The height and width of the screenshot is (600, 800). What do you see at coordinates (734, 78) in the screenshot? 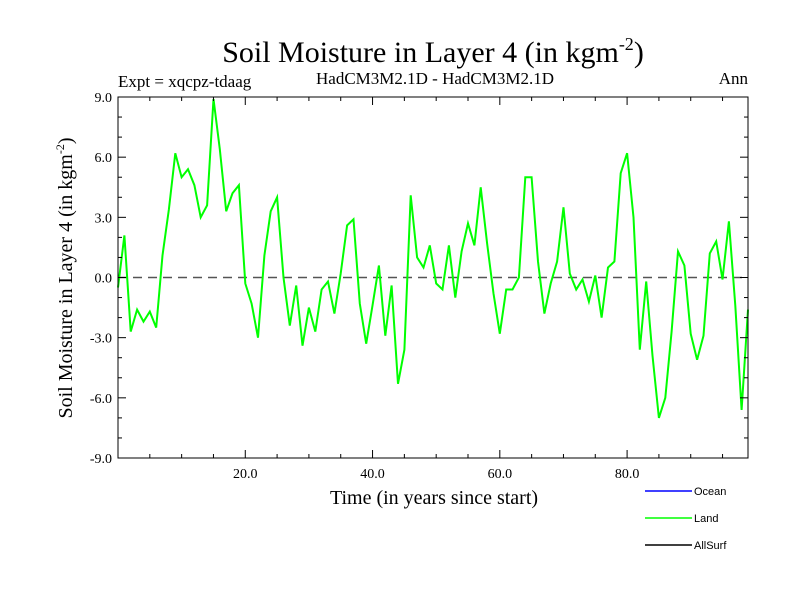
I see `period-label: Ann` at bounding box center [734, 78].